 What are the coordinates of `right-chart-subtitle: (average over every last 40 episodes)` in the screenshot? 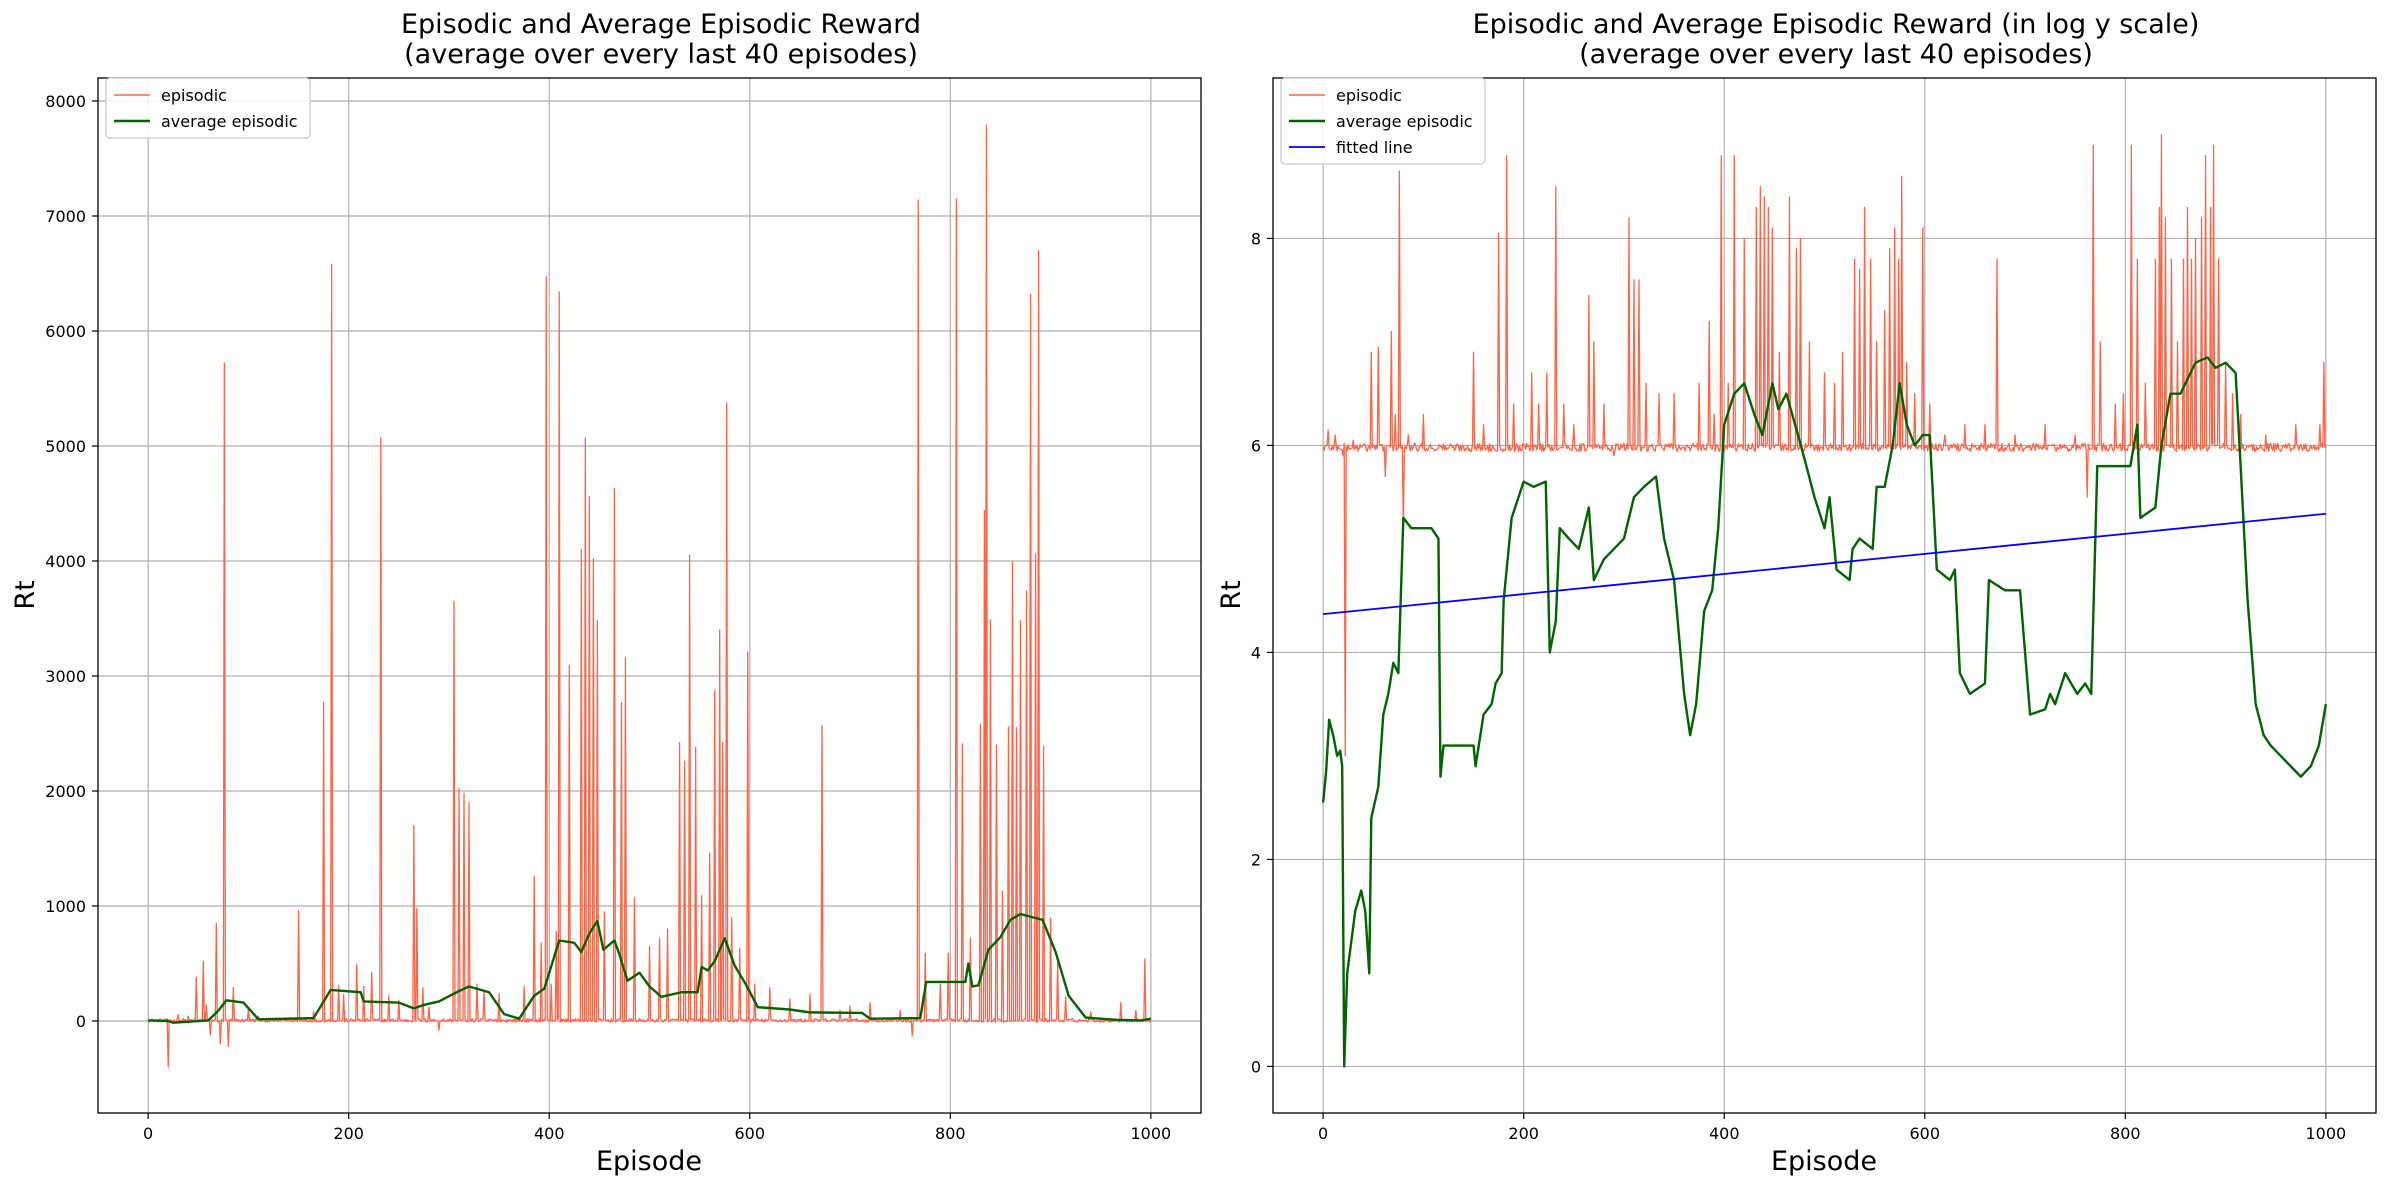 It's located at (1836, 54).